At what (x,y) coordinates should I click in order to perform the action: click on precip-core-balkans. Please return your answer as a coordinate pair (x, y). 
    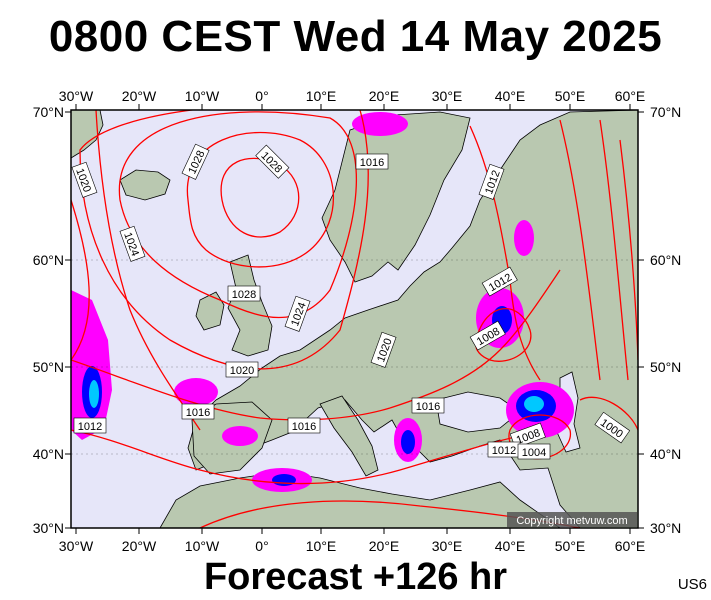
    Looking at the image, I should click on (408, 442).